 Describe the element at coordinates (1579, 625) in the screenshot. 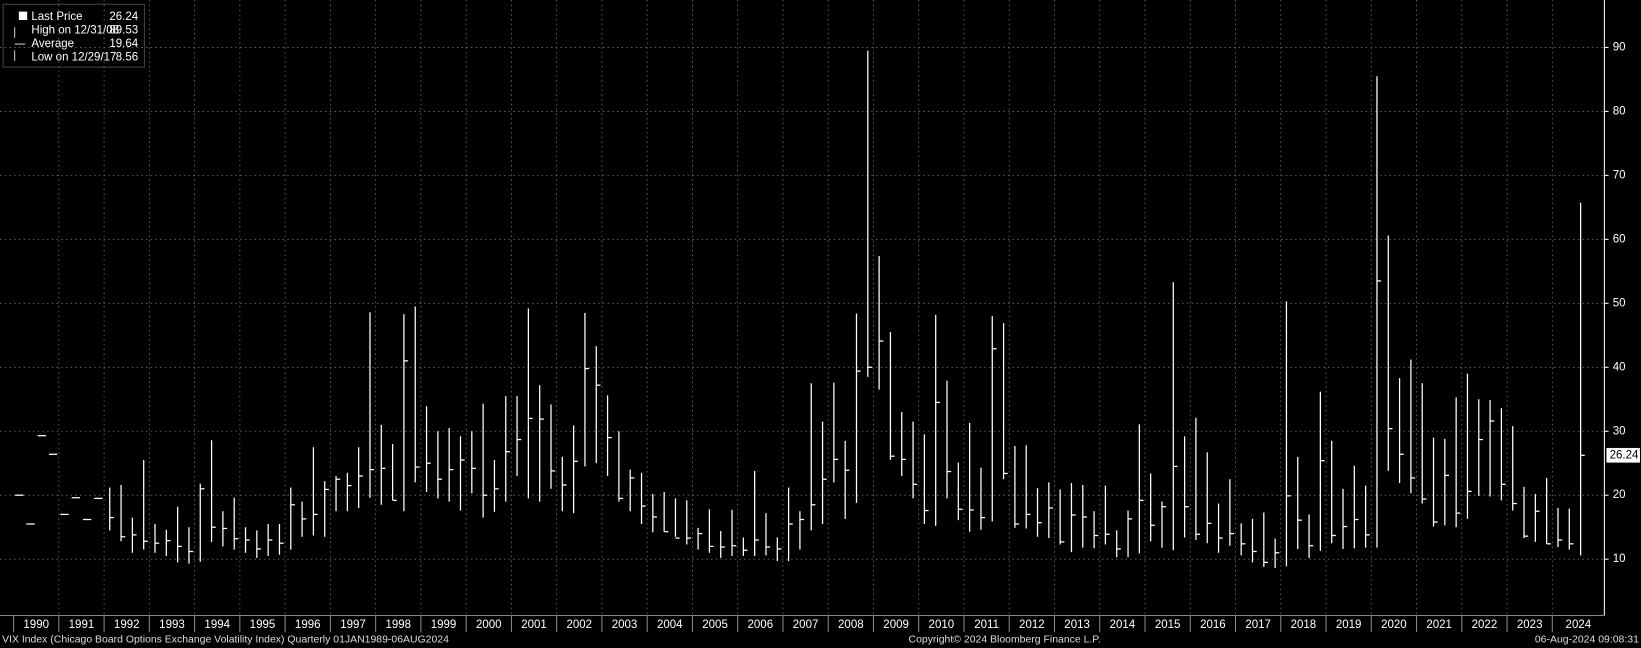

I see `x-tick-label: 2024` at that location.